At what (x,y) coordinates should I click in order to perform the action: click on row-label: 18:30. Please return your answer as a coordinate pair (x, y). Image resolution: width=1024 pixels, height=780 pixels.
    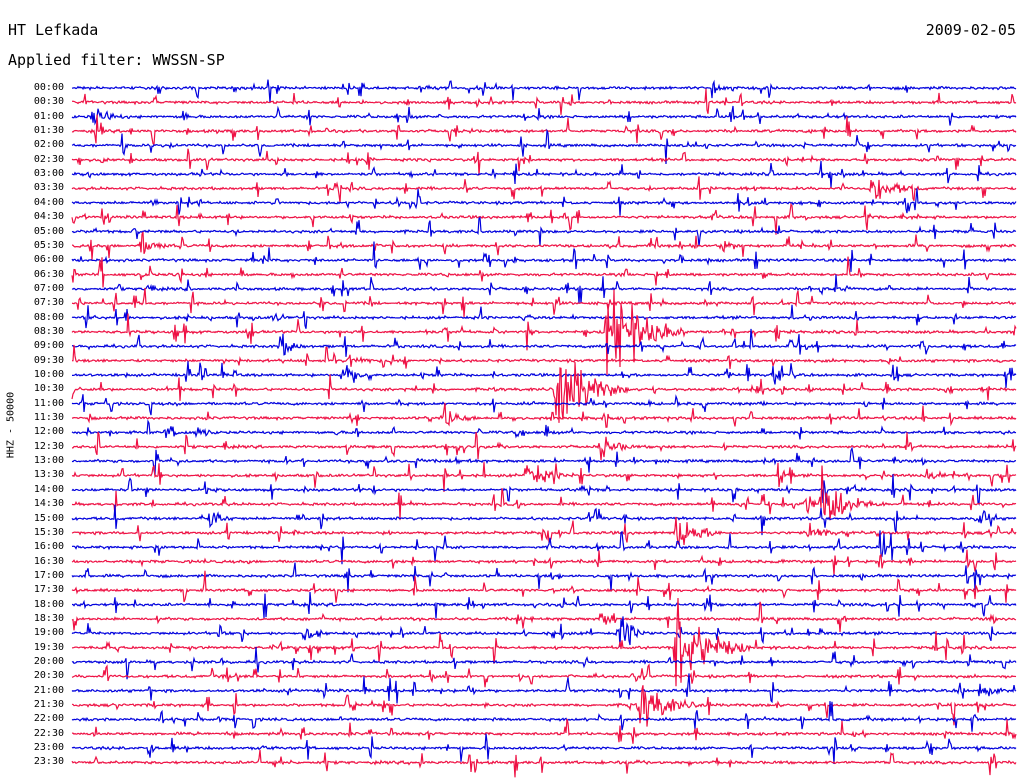
    Looking at the image, I should click on (48, 618).